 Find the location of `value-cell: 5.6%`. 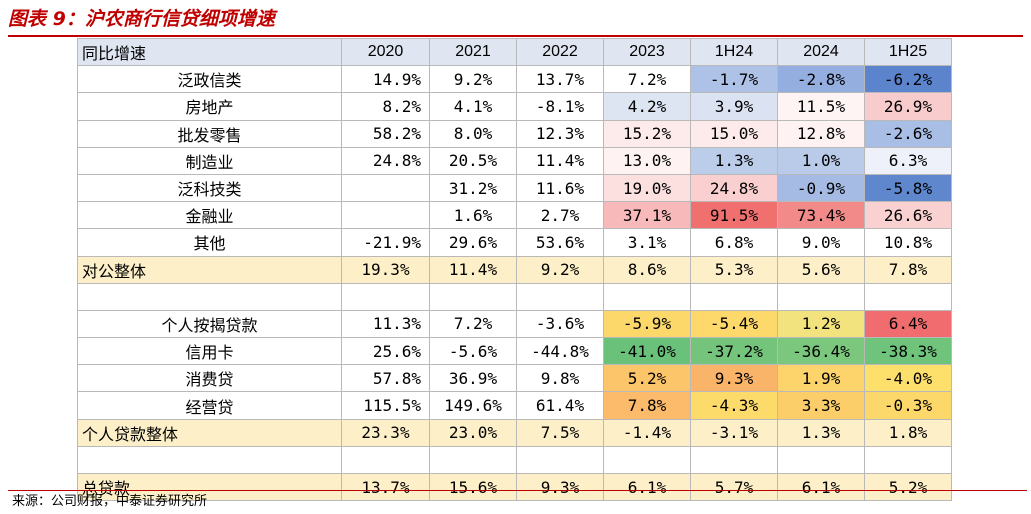

value-cell: 5.6% is located at coordinates (821, 269).